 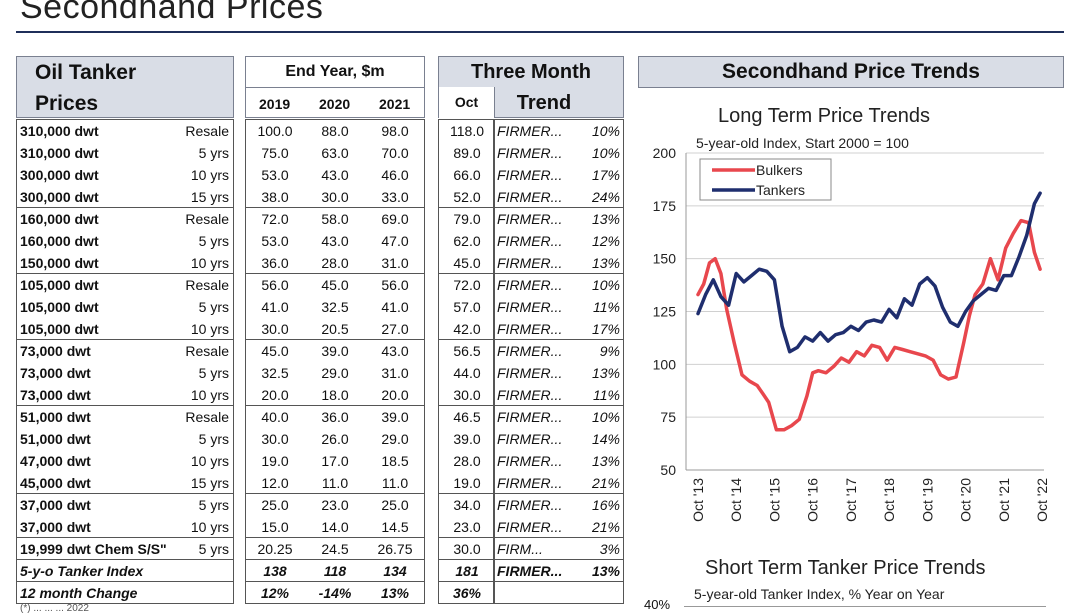 I want to click on legend-label-tankers: Tankers, so click(x=780, y=190).